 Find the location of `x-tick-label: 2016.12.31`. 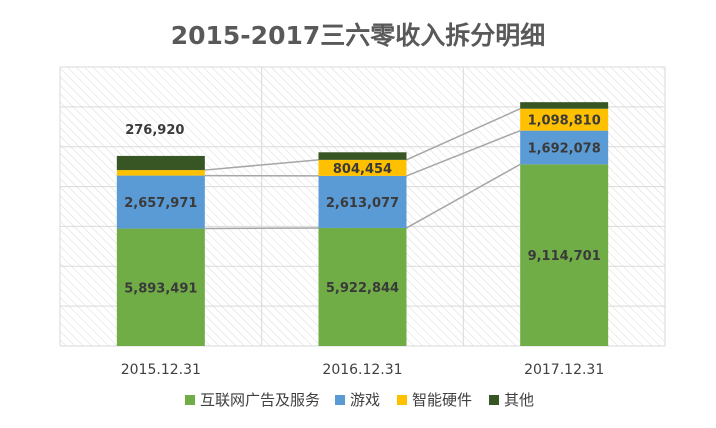

x-tick-label: 2016.12.31 is located at coordinates (362, 370).